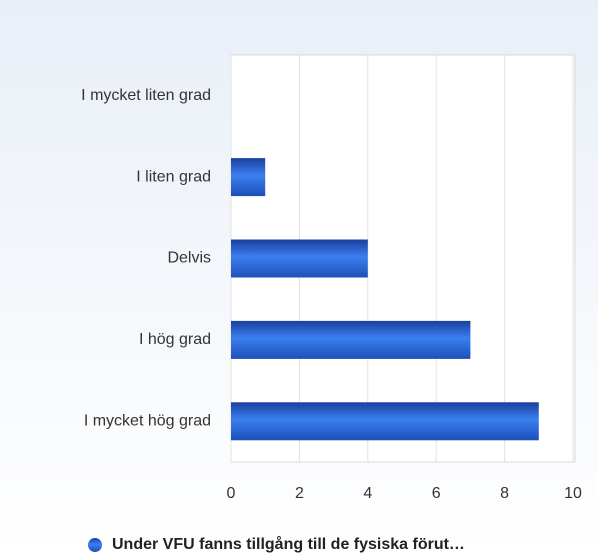 Image resolution: width=598 pixels, height=557 pixels. Describe the element at coordinates (173, 176) in the screenshot. I see `y-tick-label: I liten grad` at that location.